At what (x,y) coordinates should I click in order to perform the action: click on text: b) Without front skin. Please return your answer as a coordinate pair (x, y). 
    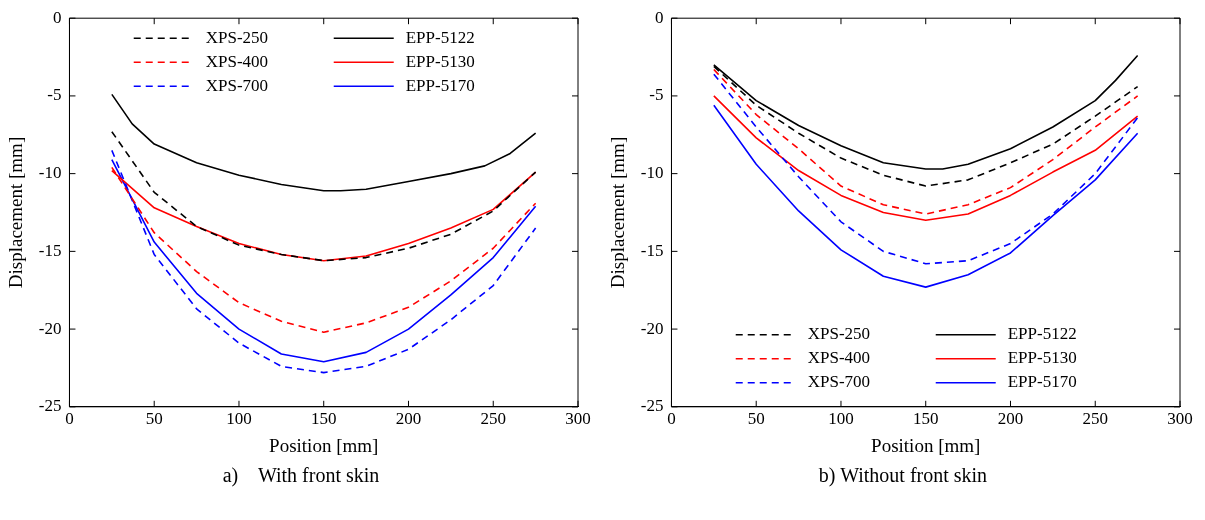
    Looking at the image, I should click on (903, 475).